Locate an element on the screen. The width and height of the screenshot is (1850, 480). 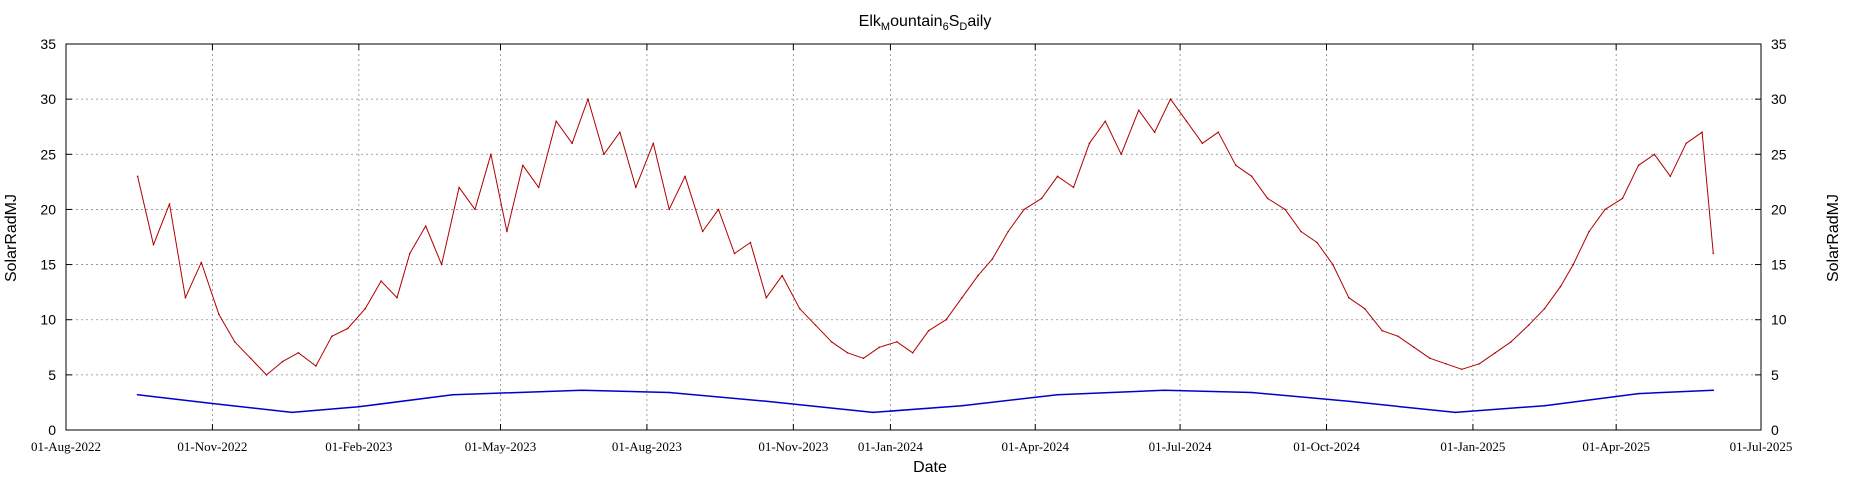
y-axis-title-left: SolarRadMJ is located at coordinates (11, 238).